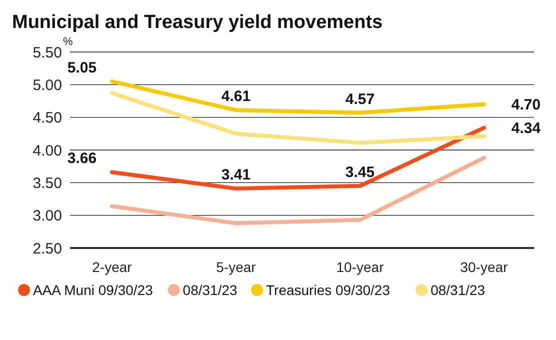 The height and width of the screenshot is (340, 556). What do you see at coordinates (112, 267) in the screenshot?
I see `x-tick-label: 2-year` at bounding box center [112, 267].